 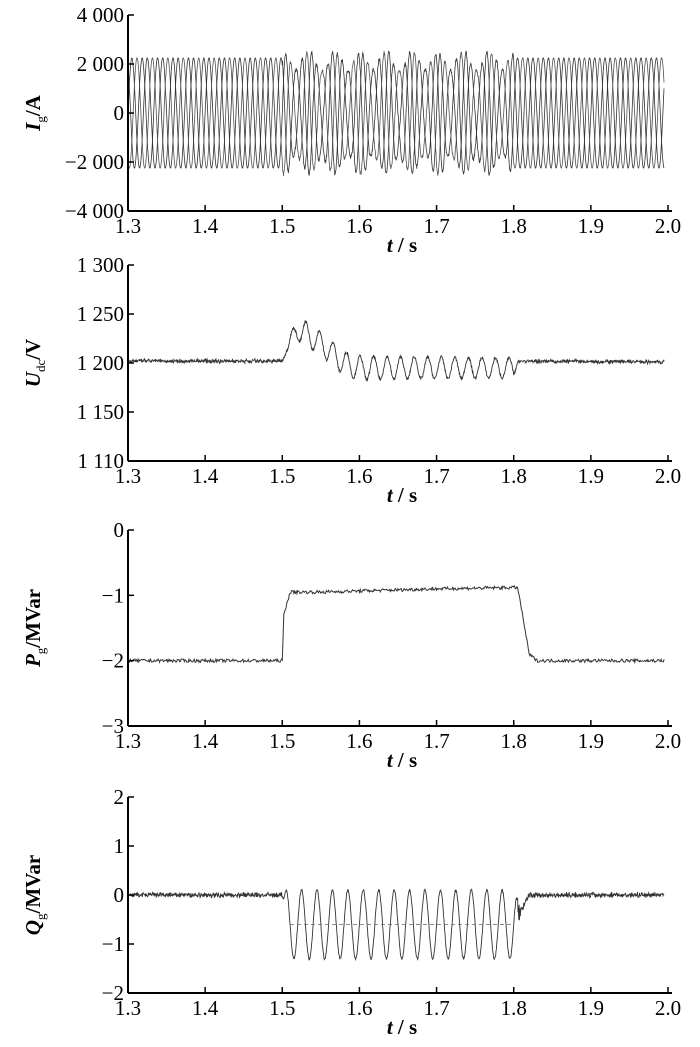 What do you see at coordinates (100, 64) in the screenshot?
I see `y-tick-label: 2 000` at bounding box center [100, 64].